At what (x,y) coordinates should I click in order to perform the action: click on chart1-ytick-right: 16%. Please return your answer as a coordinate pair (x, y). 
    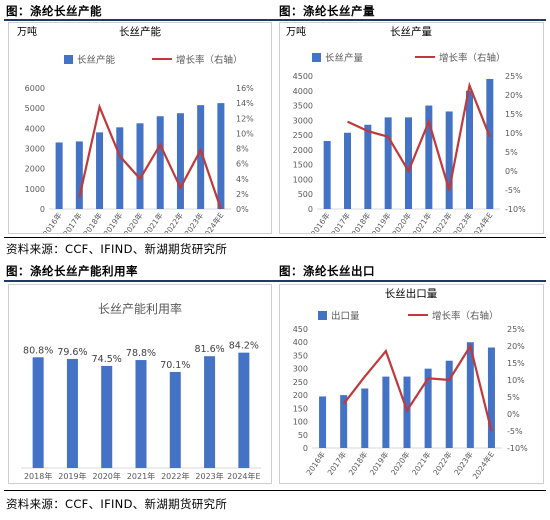
    Looking at the image, I should click on (245, 88).